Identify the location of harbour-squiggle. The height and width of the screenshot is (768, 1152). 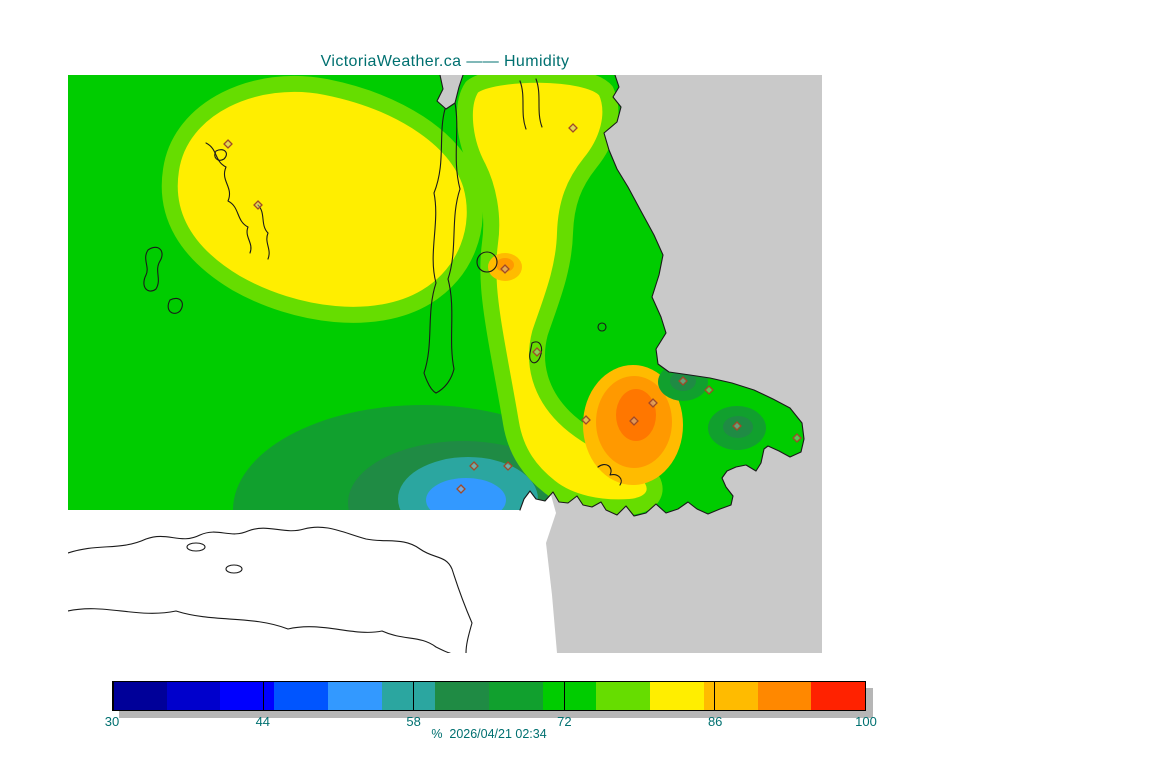
(609, 475).